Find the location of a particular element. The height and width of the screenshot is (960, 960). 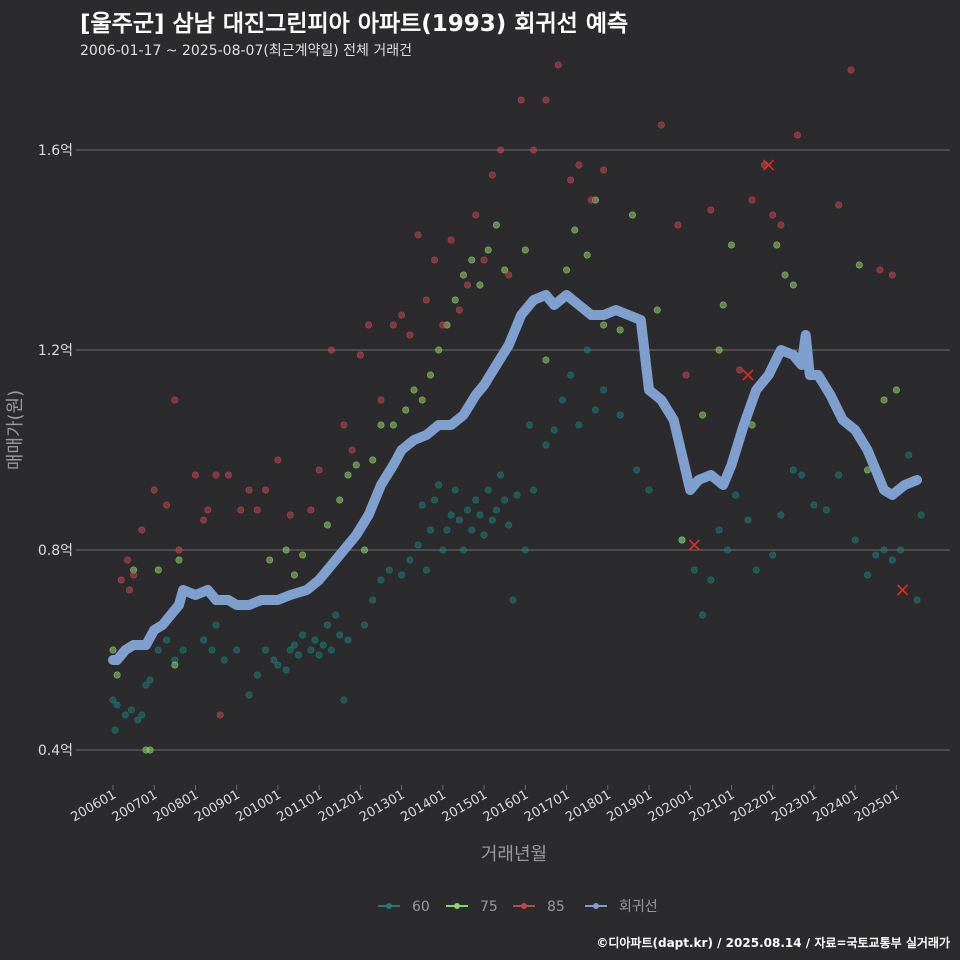

xtick-label-0: 200601 is located at coordinates (93, 806).